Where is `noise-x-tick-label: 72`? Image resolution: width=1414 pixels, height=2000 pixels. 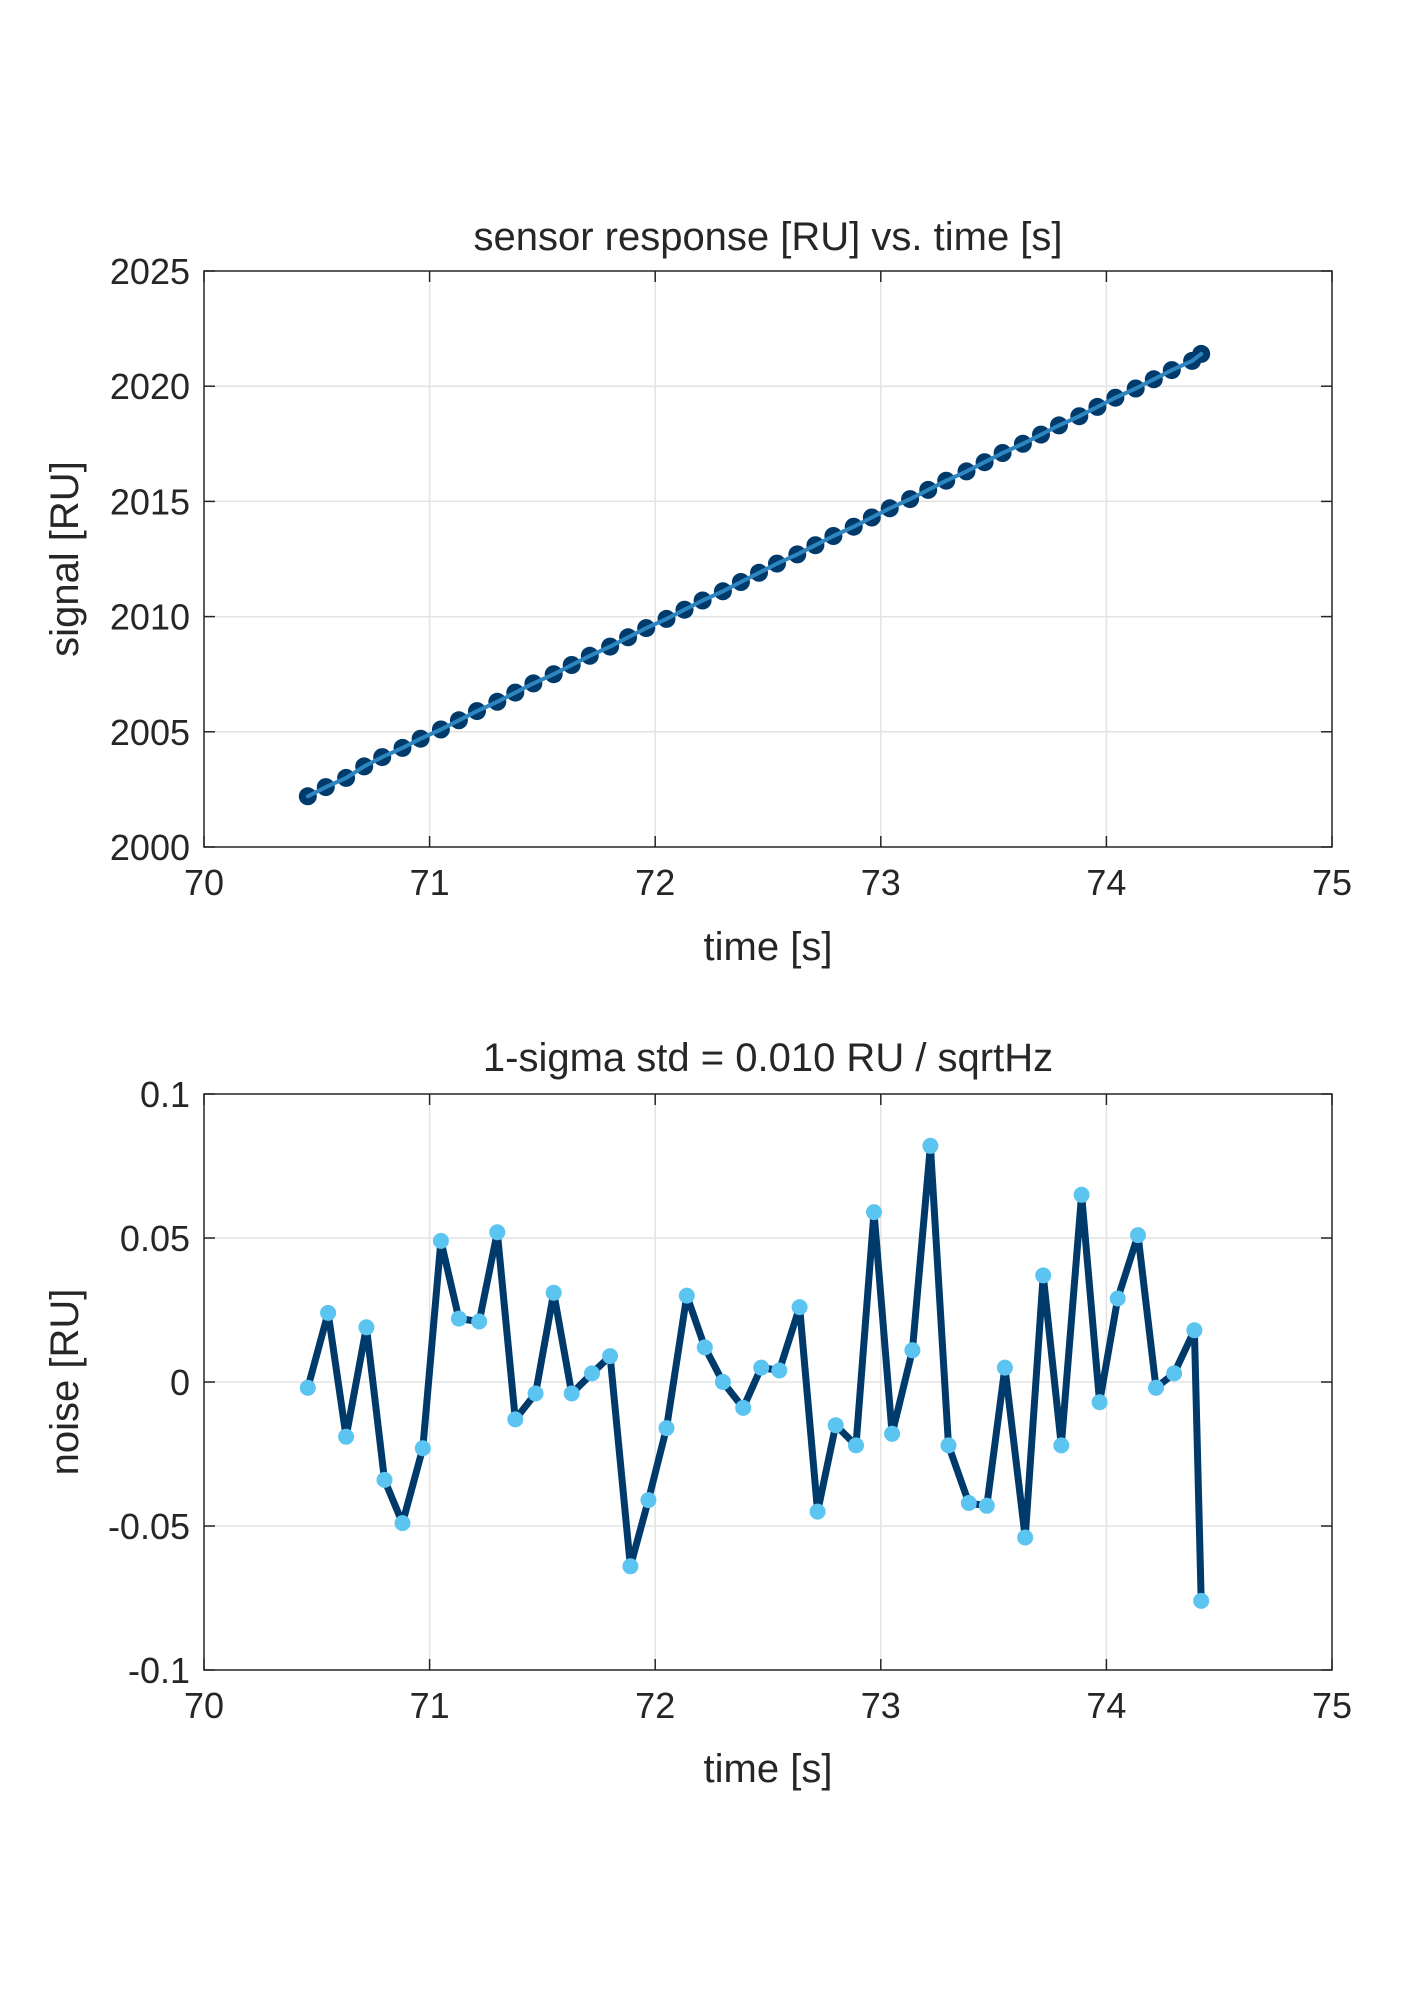
noise-x-tick-label: 72 is located at coordinates (655, 1705).